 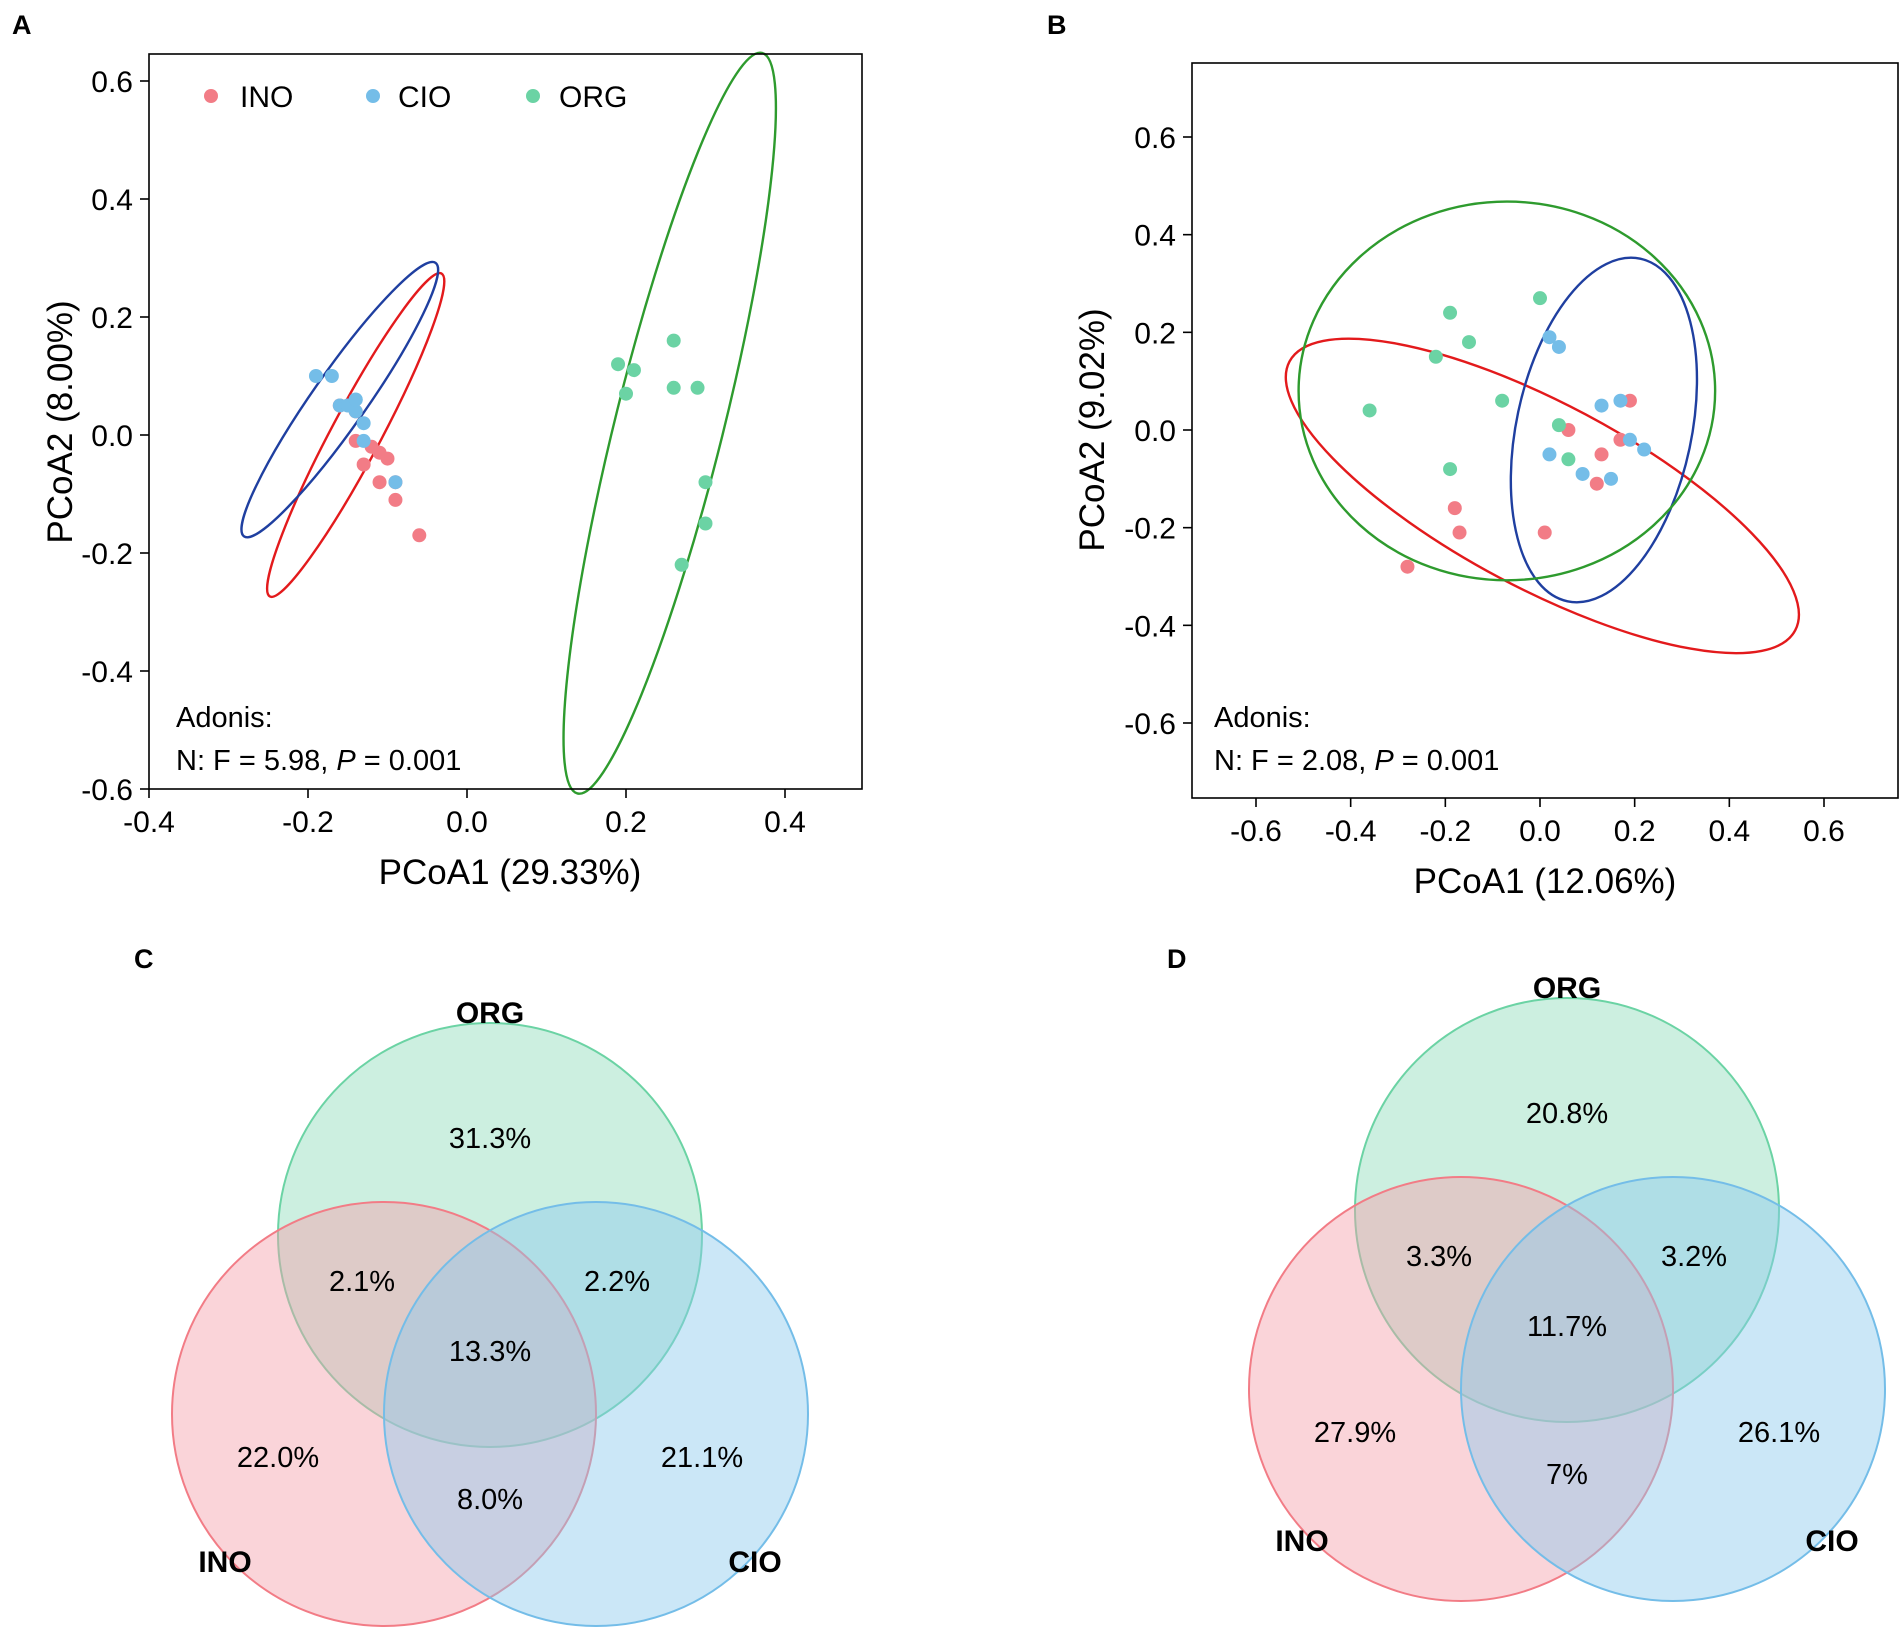 What do you see at coordinates (211, 96) in the screenshot?
I see `legend-marker-ino` at bounding box center [211, 96].